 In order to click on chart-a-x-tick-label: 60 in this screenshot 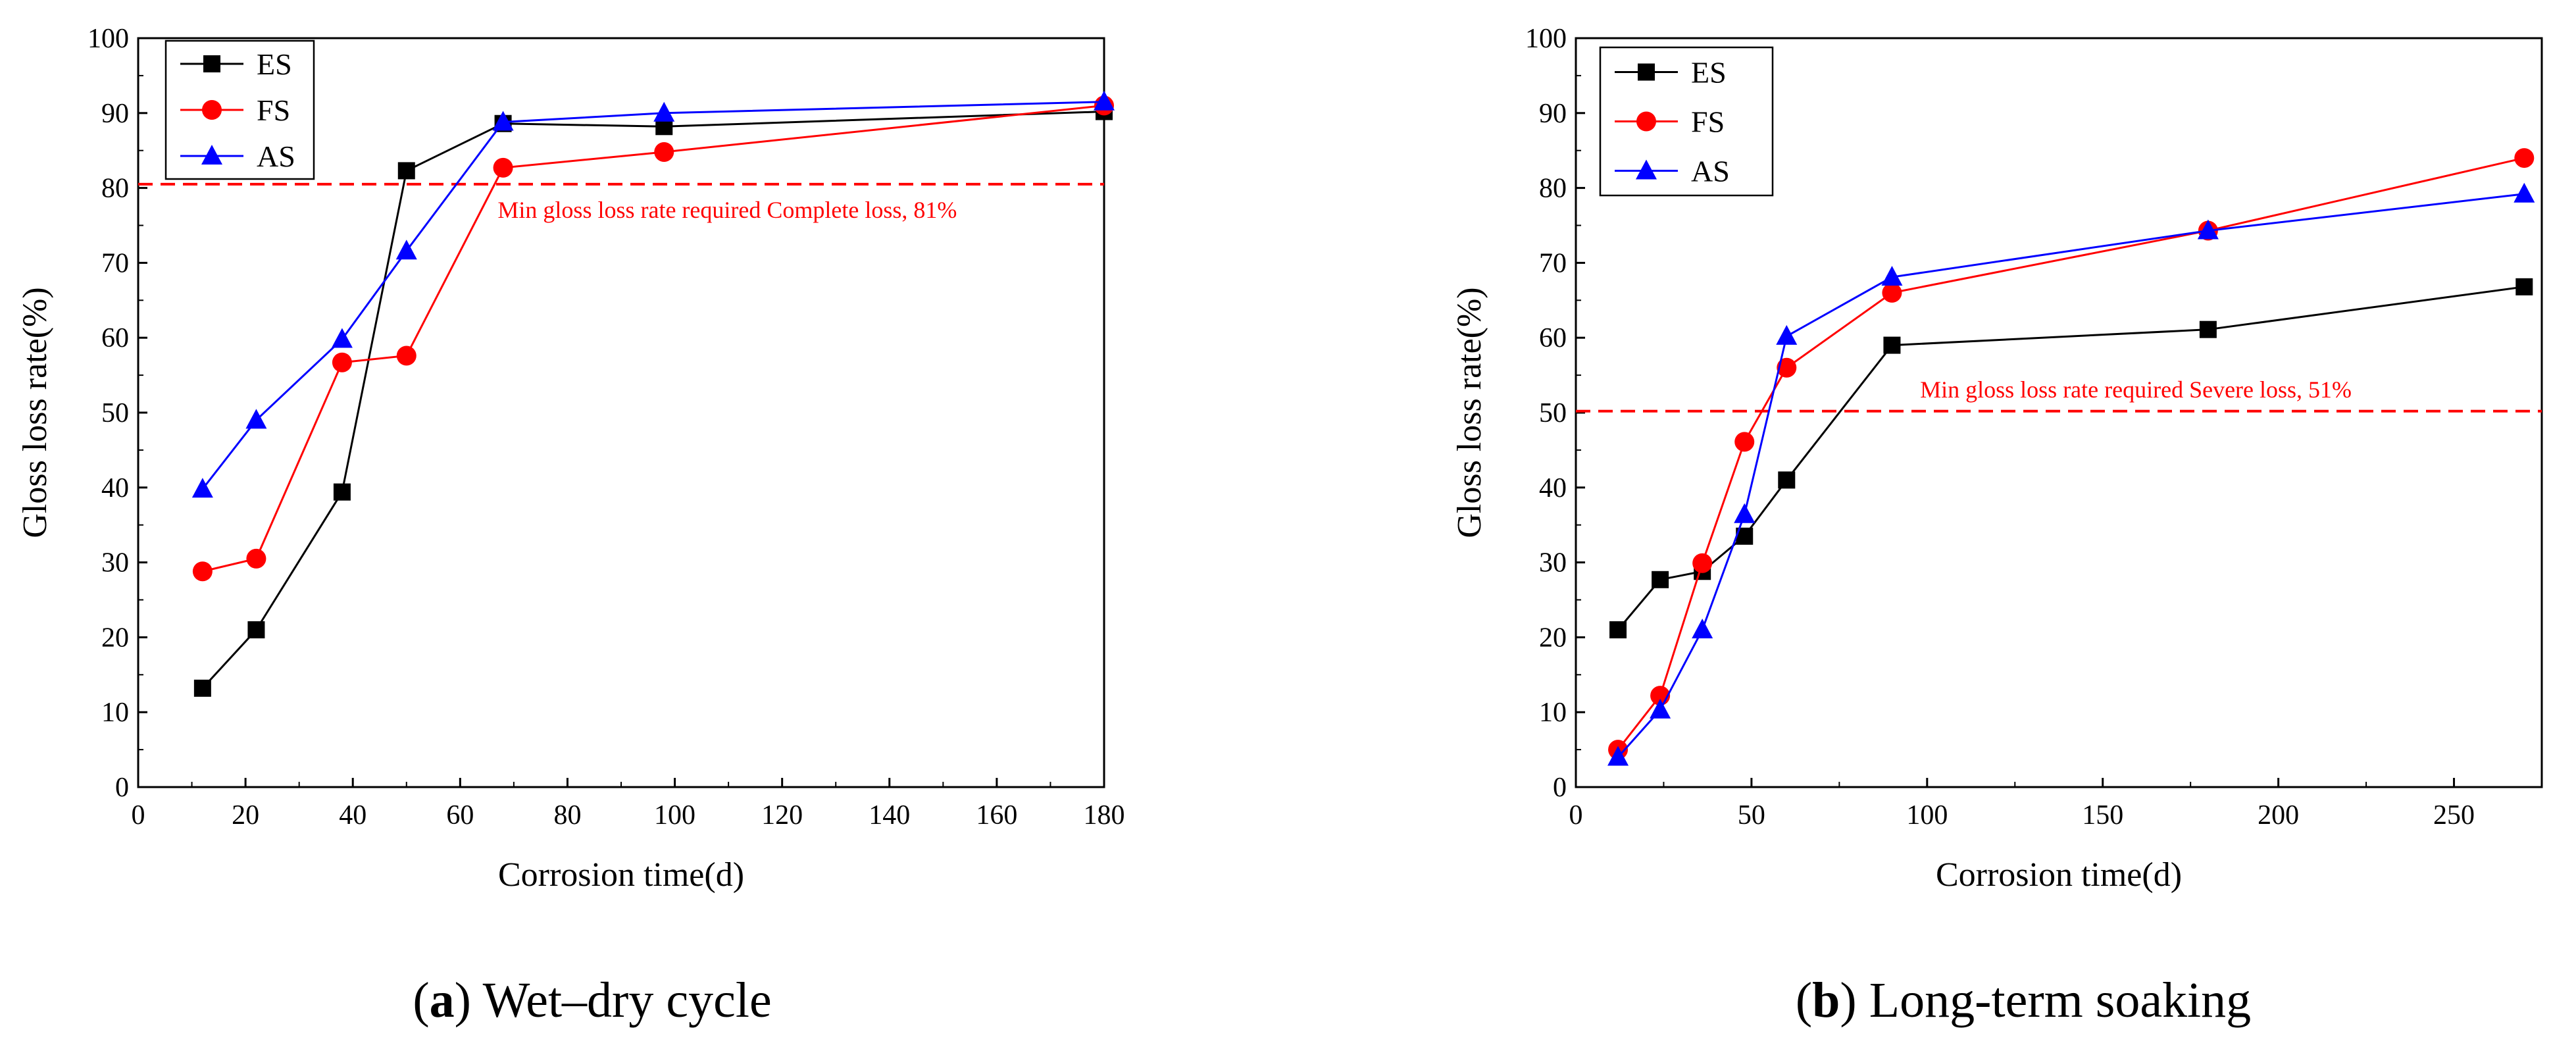, I will do `click(460, 816)`.